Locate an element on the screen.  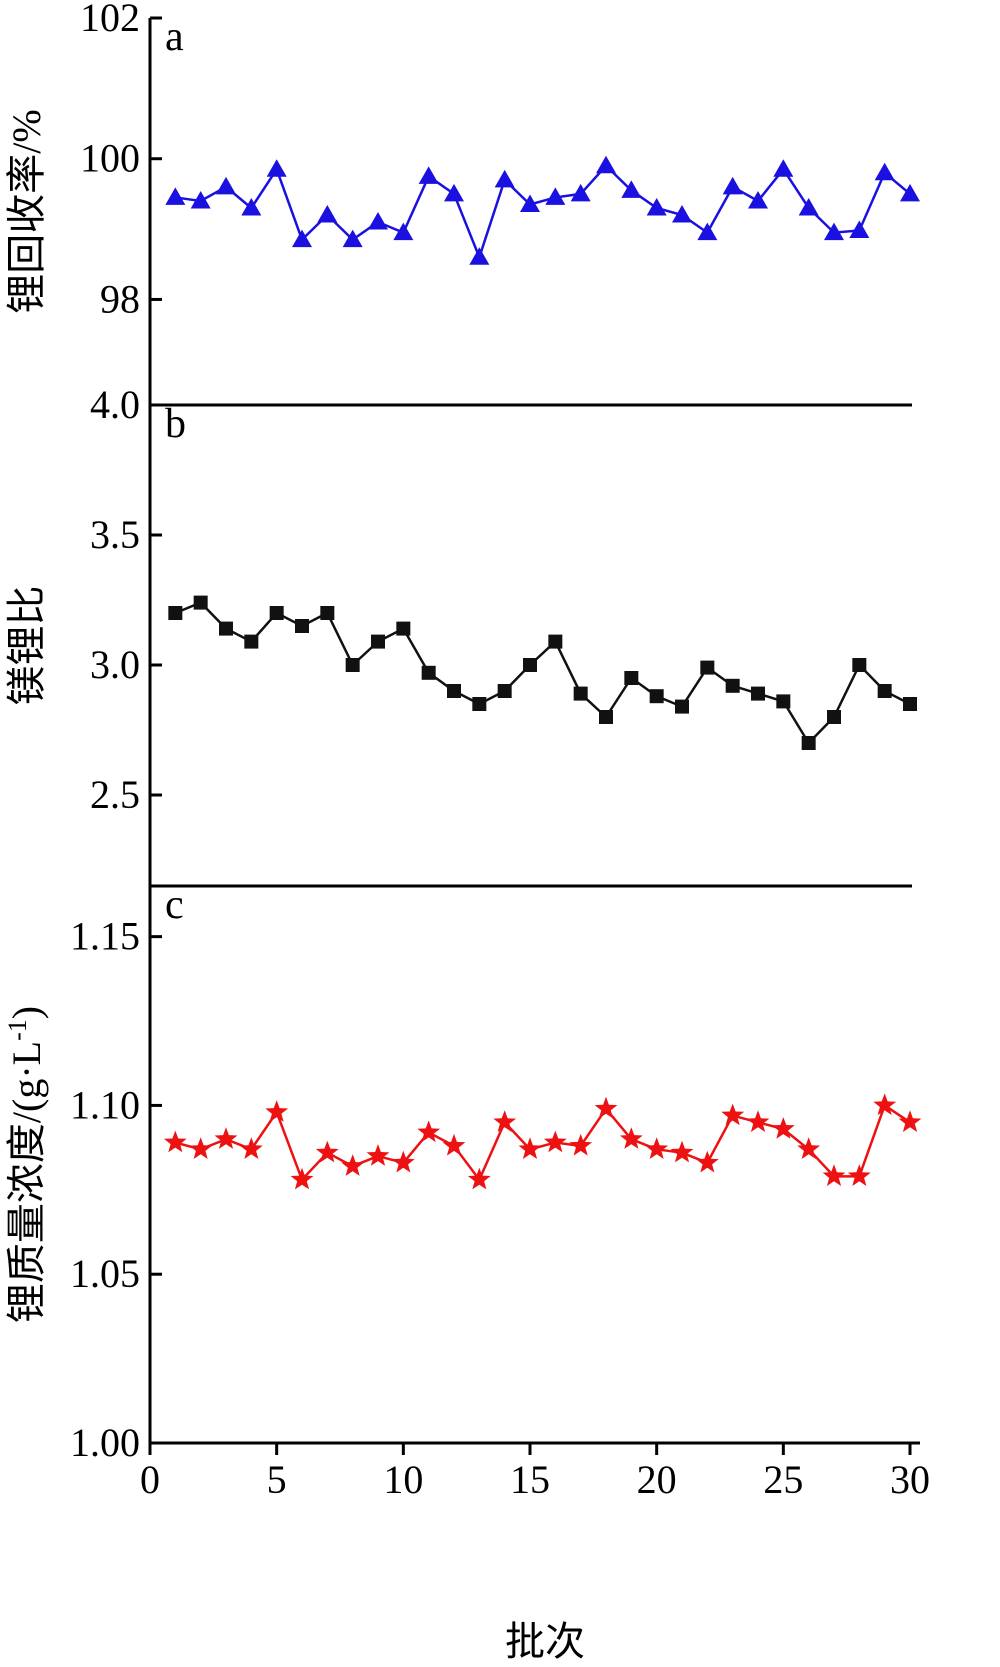
panel-letter: b is located at coordinates (175, 424).